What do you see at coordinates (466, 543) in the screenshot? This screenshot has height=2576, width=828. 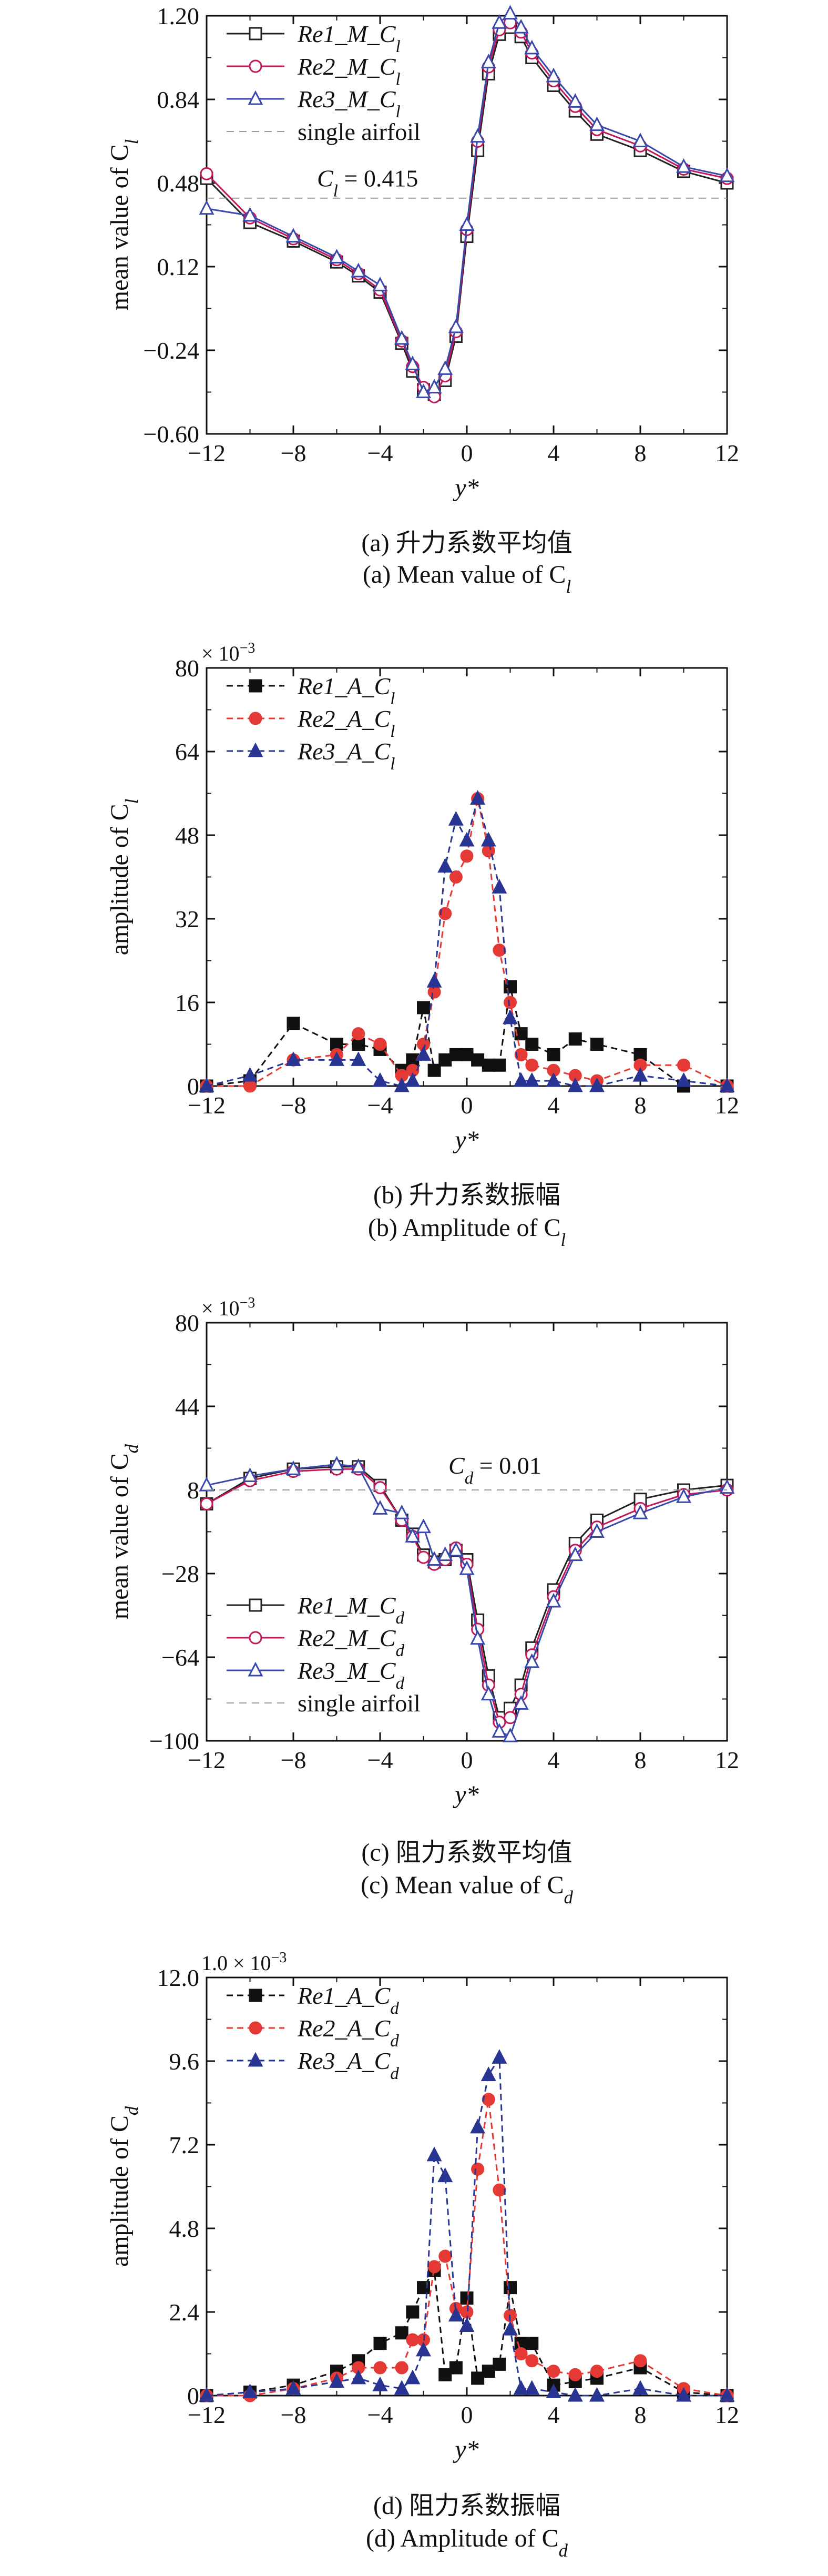 I see `caption-cn: (a) 升力系数平均值` at bounding box center [466, 543].